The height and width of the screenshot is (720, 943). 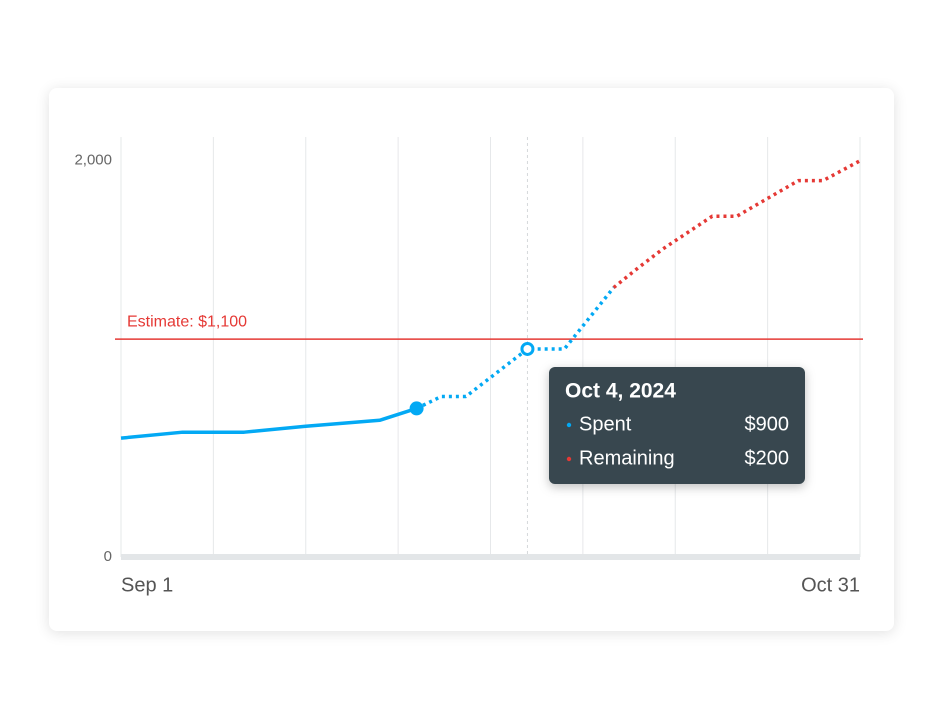 What do you see at coordinates (767, 458) in the screenshot?
I see `tooltip-value: $200` at bounding box center [767, 458].